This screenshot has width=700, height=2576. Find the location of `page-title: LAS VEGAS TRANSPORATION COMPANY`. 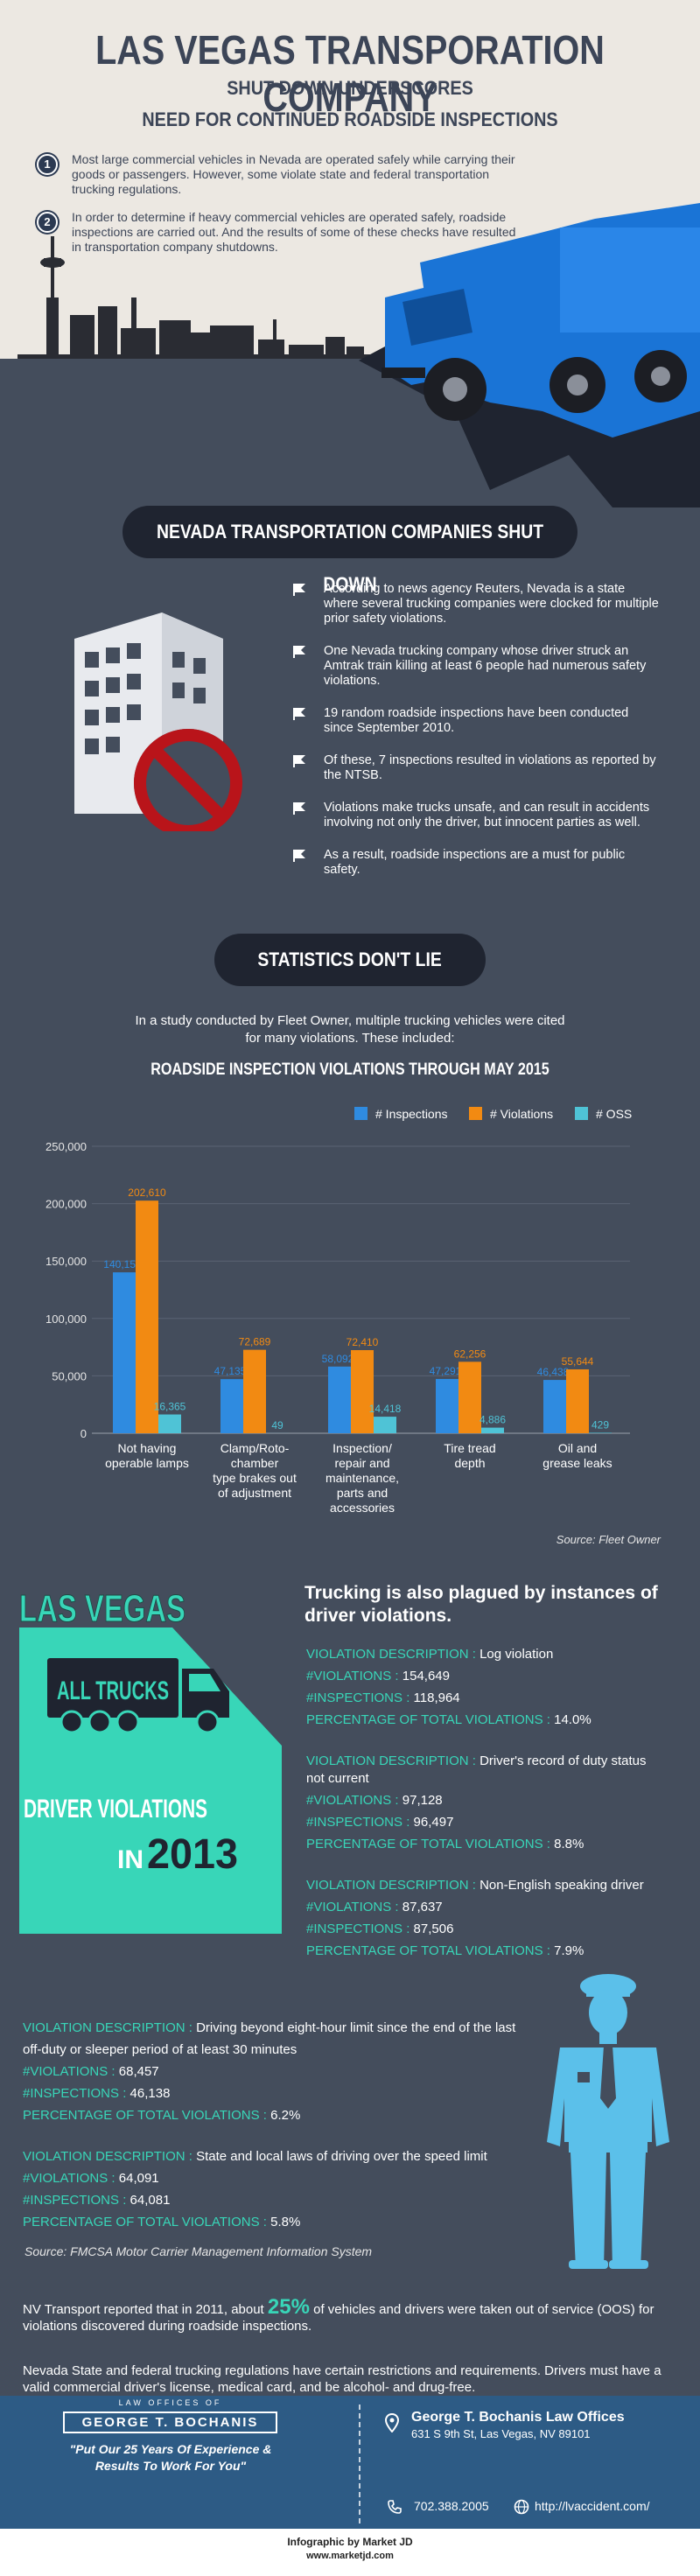

page-title: LAS VEGAS TRANSPORATION COMPANY is located at coordinates (350, 73).